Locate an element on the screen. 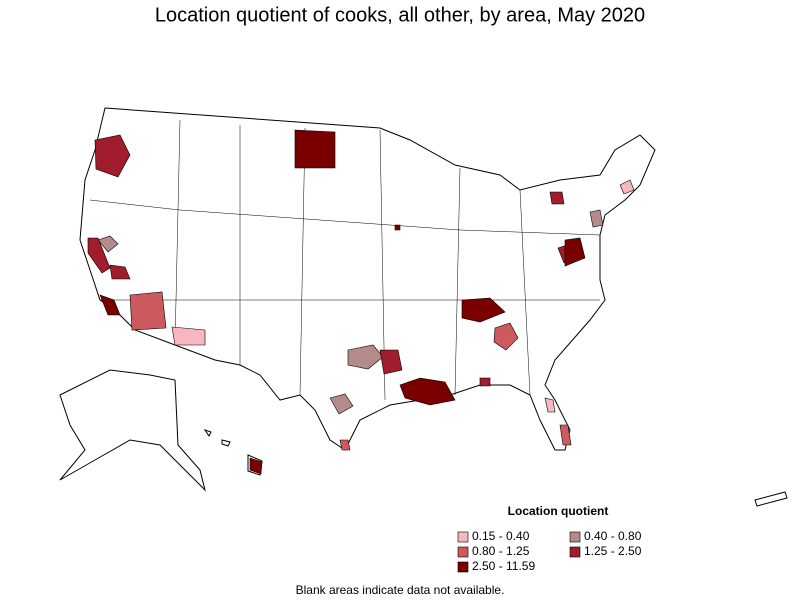  footnote: Blank areas indicate data not available. is located at coordinates (400, 590).